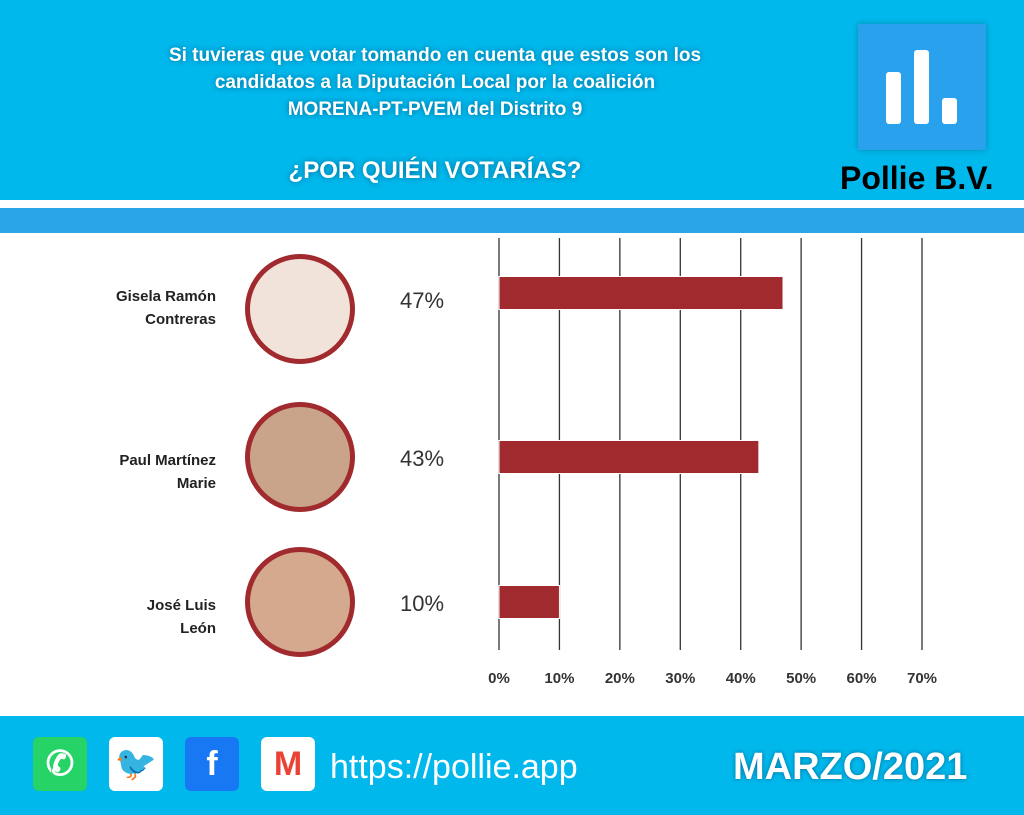  Describe the element at coordinates (196, 483) in the screenshot. I see `name-line: Marie` at that location.